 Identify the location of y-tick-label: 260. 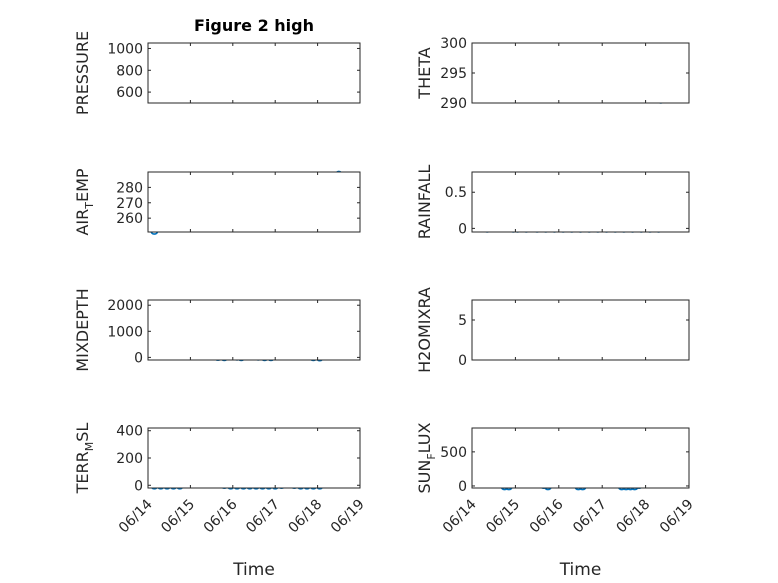
(129, 219).